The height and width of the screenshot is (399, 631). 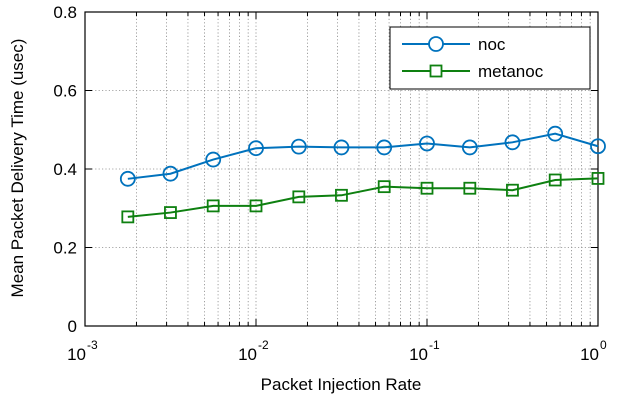 What do you see at coordinates (263, 345) in the screenshot?
I see `x-tick-label-exponent: -2` at bounding box center [263, 345].